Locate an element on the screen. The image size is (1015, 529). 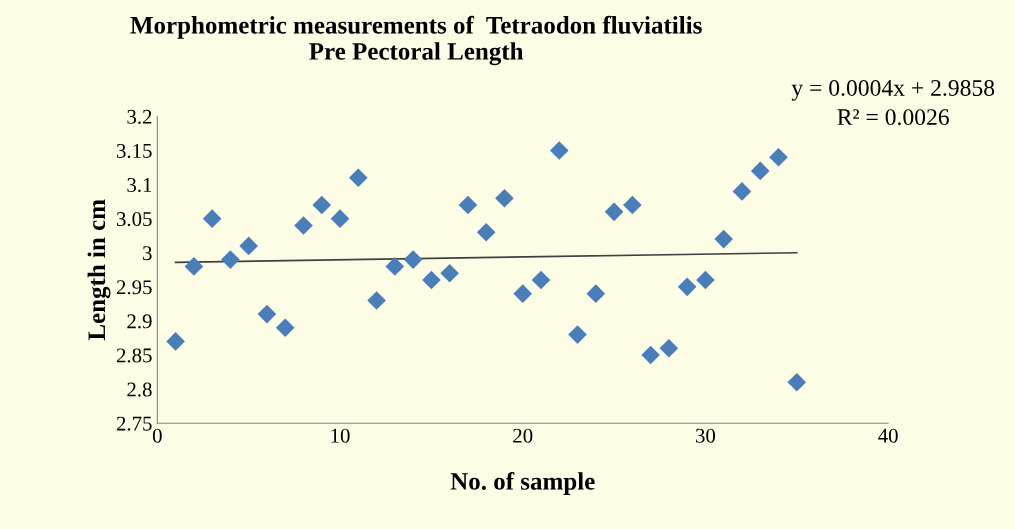
y-tick-label: 3.1 is located at coordinates (139, 185).